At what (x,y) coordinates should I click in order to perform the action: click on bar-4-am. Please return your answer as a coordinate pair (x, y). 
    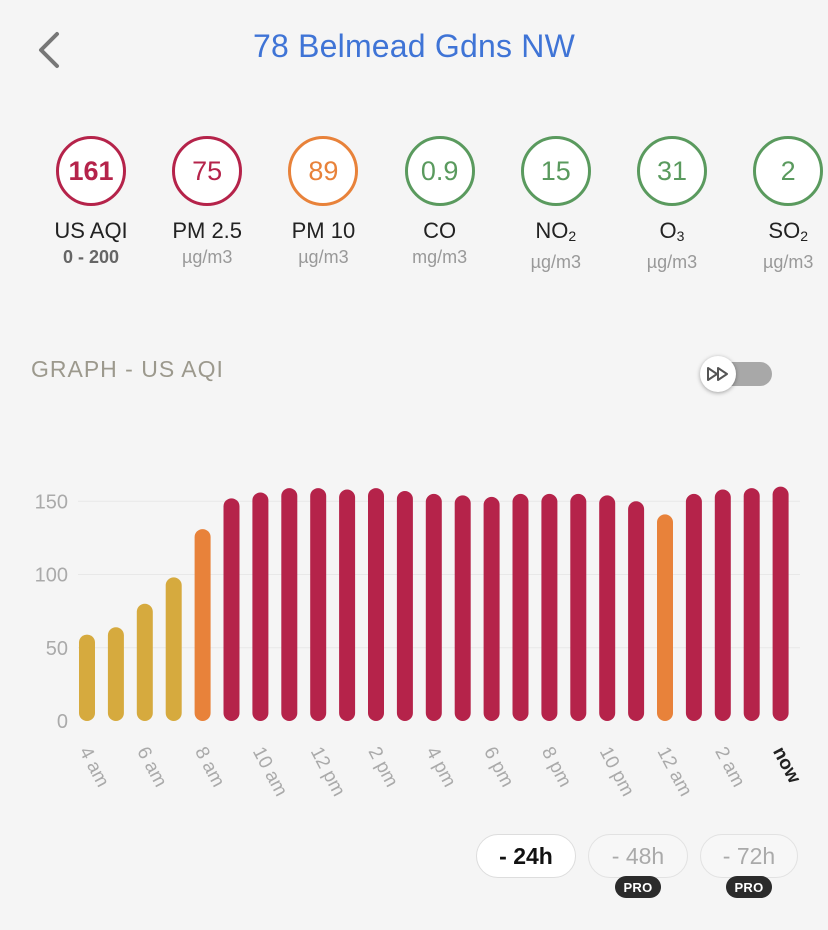
    Looking at the image, I should click on (87, 677).